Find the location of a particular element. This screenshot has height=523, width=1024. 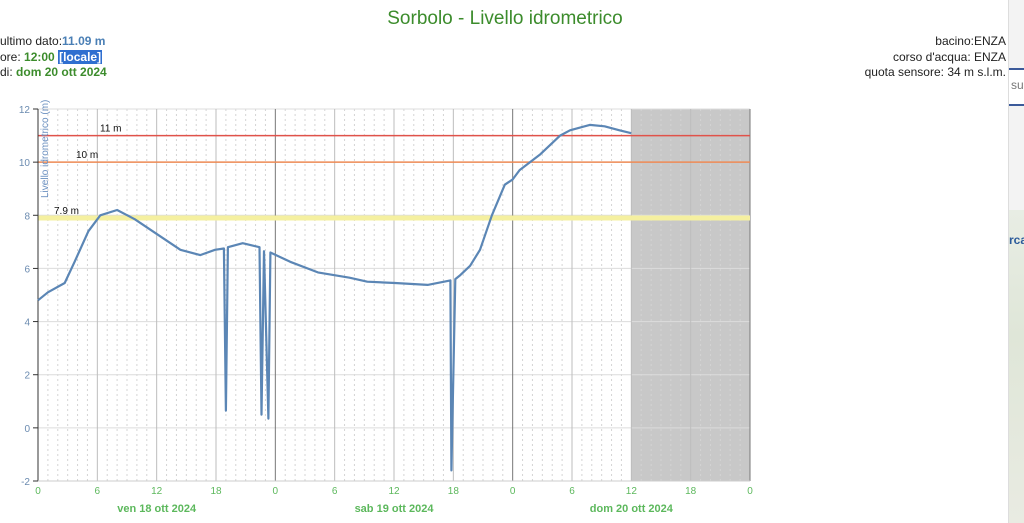

side-tab is located at coordinates (1016, 87).